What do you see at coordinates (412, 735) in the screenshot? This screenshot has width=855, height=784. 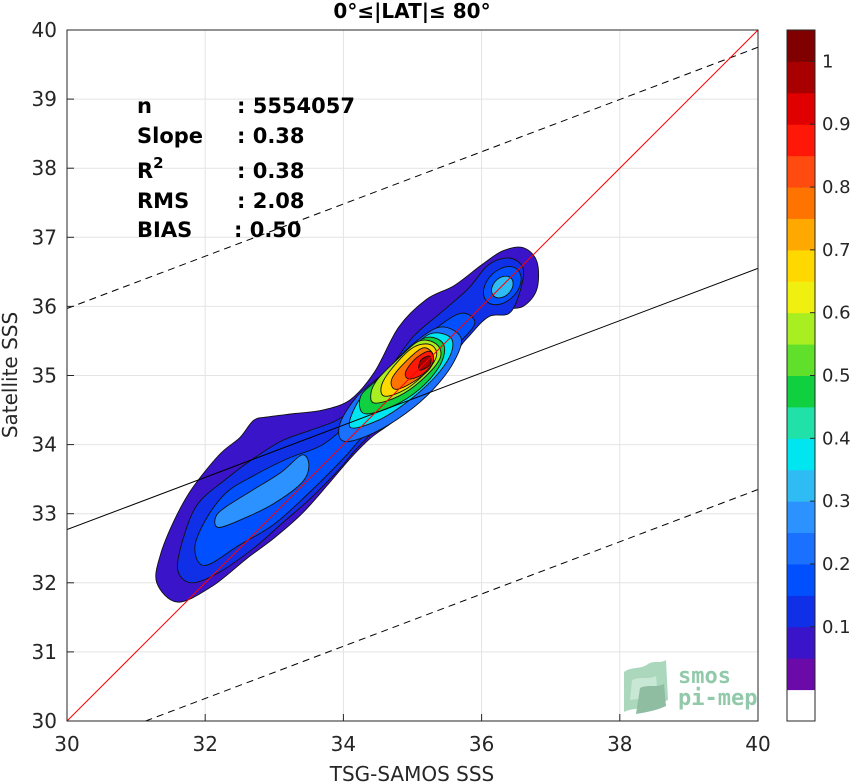 I see `x-axis-ticks: 30 32 34 36 38 40` at bounding box center [412, 735].